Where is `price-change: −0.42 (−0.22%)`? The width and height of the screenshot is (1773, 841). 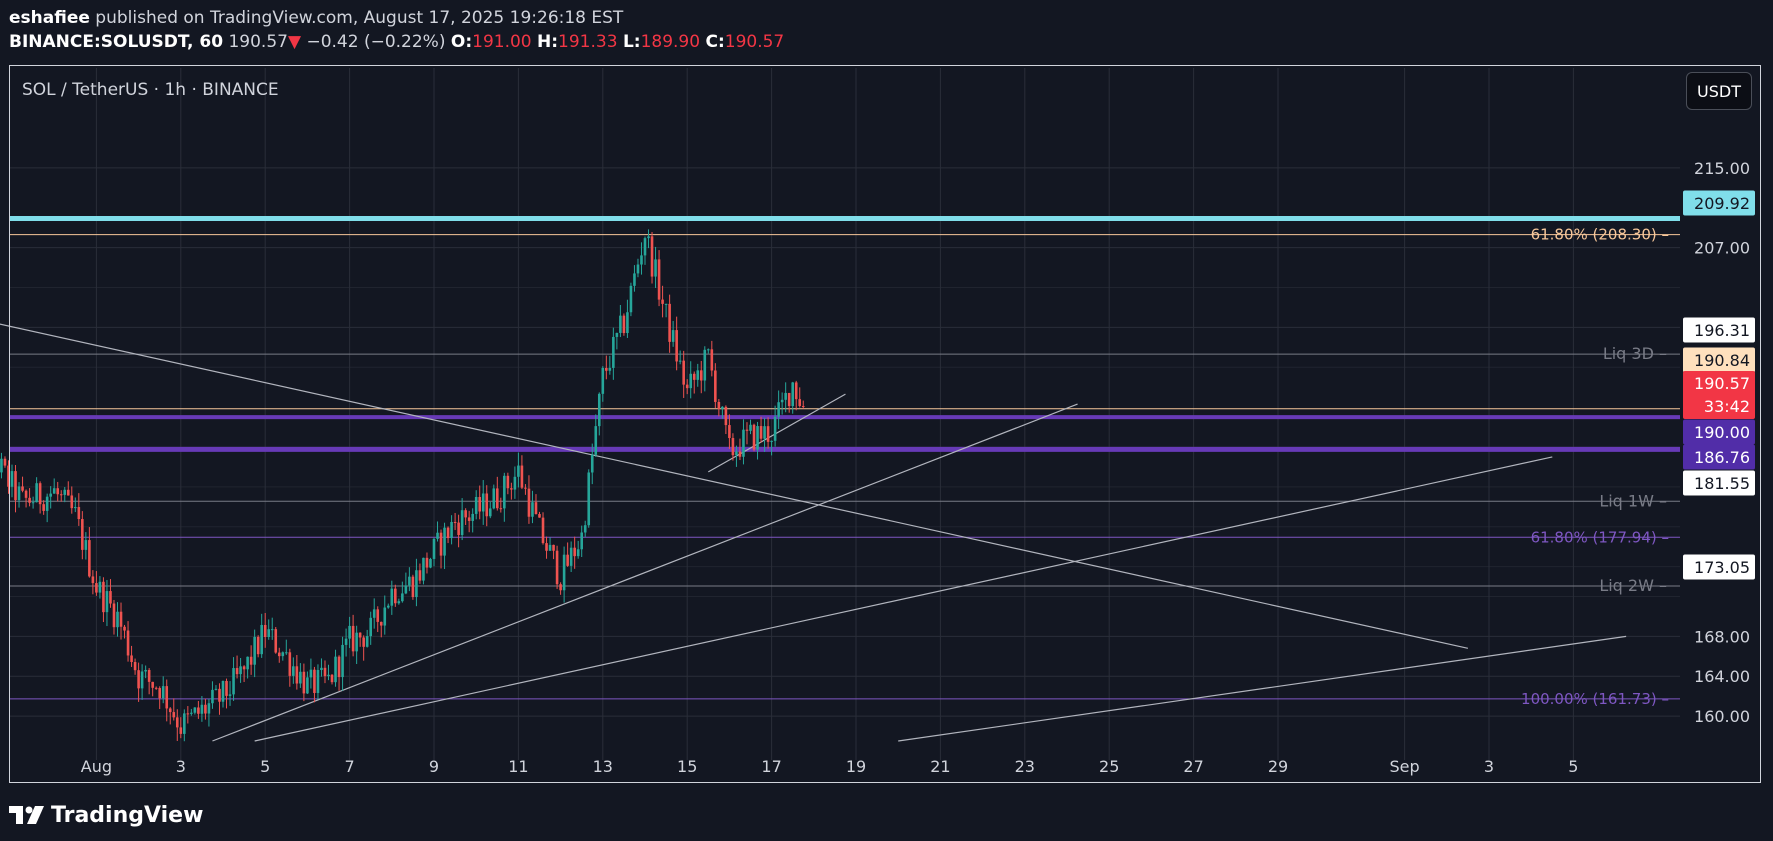
price-change: −0.42 (−0.22%) is located at coordinates (376, 42).